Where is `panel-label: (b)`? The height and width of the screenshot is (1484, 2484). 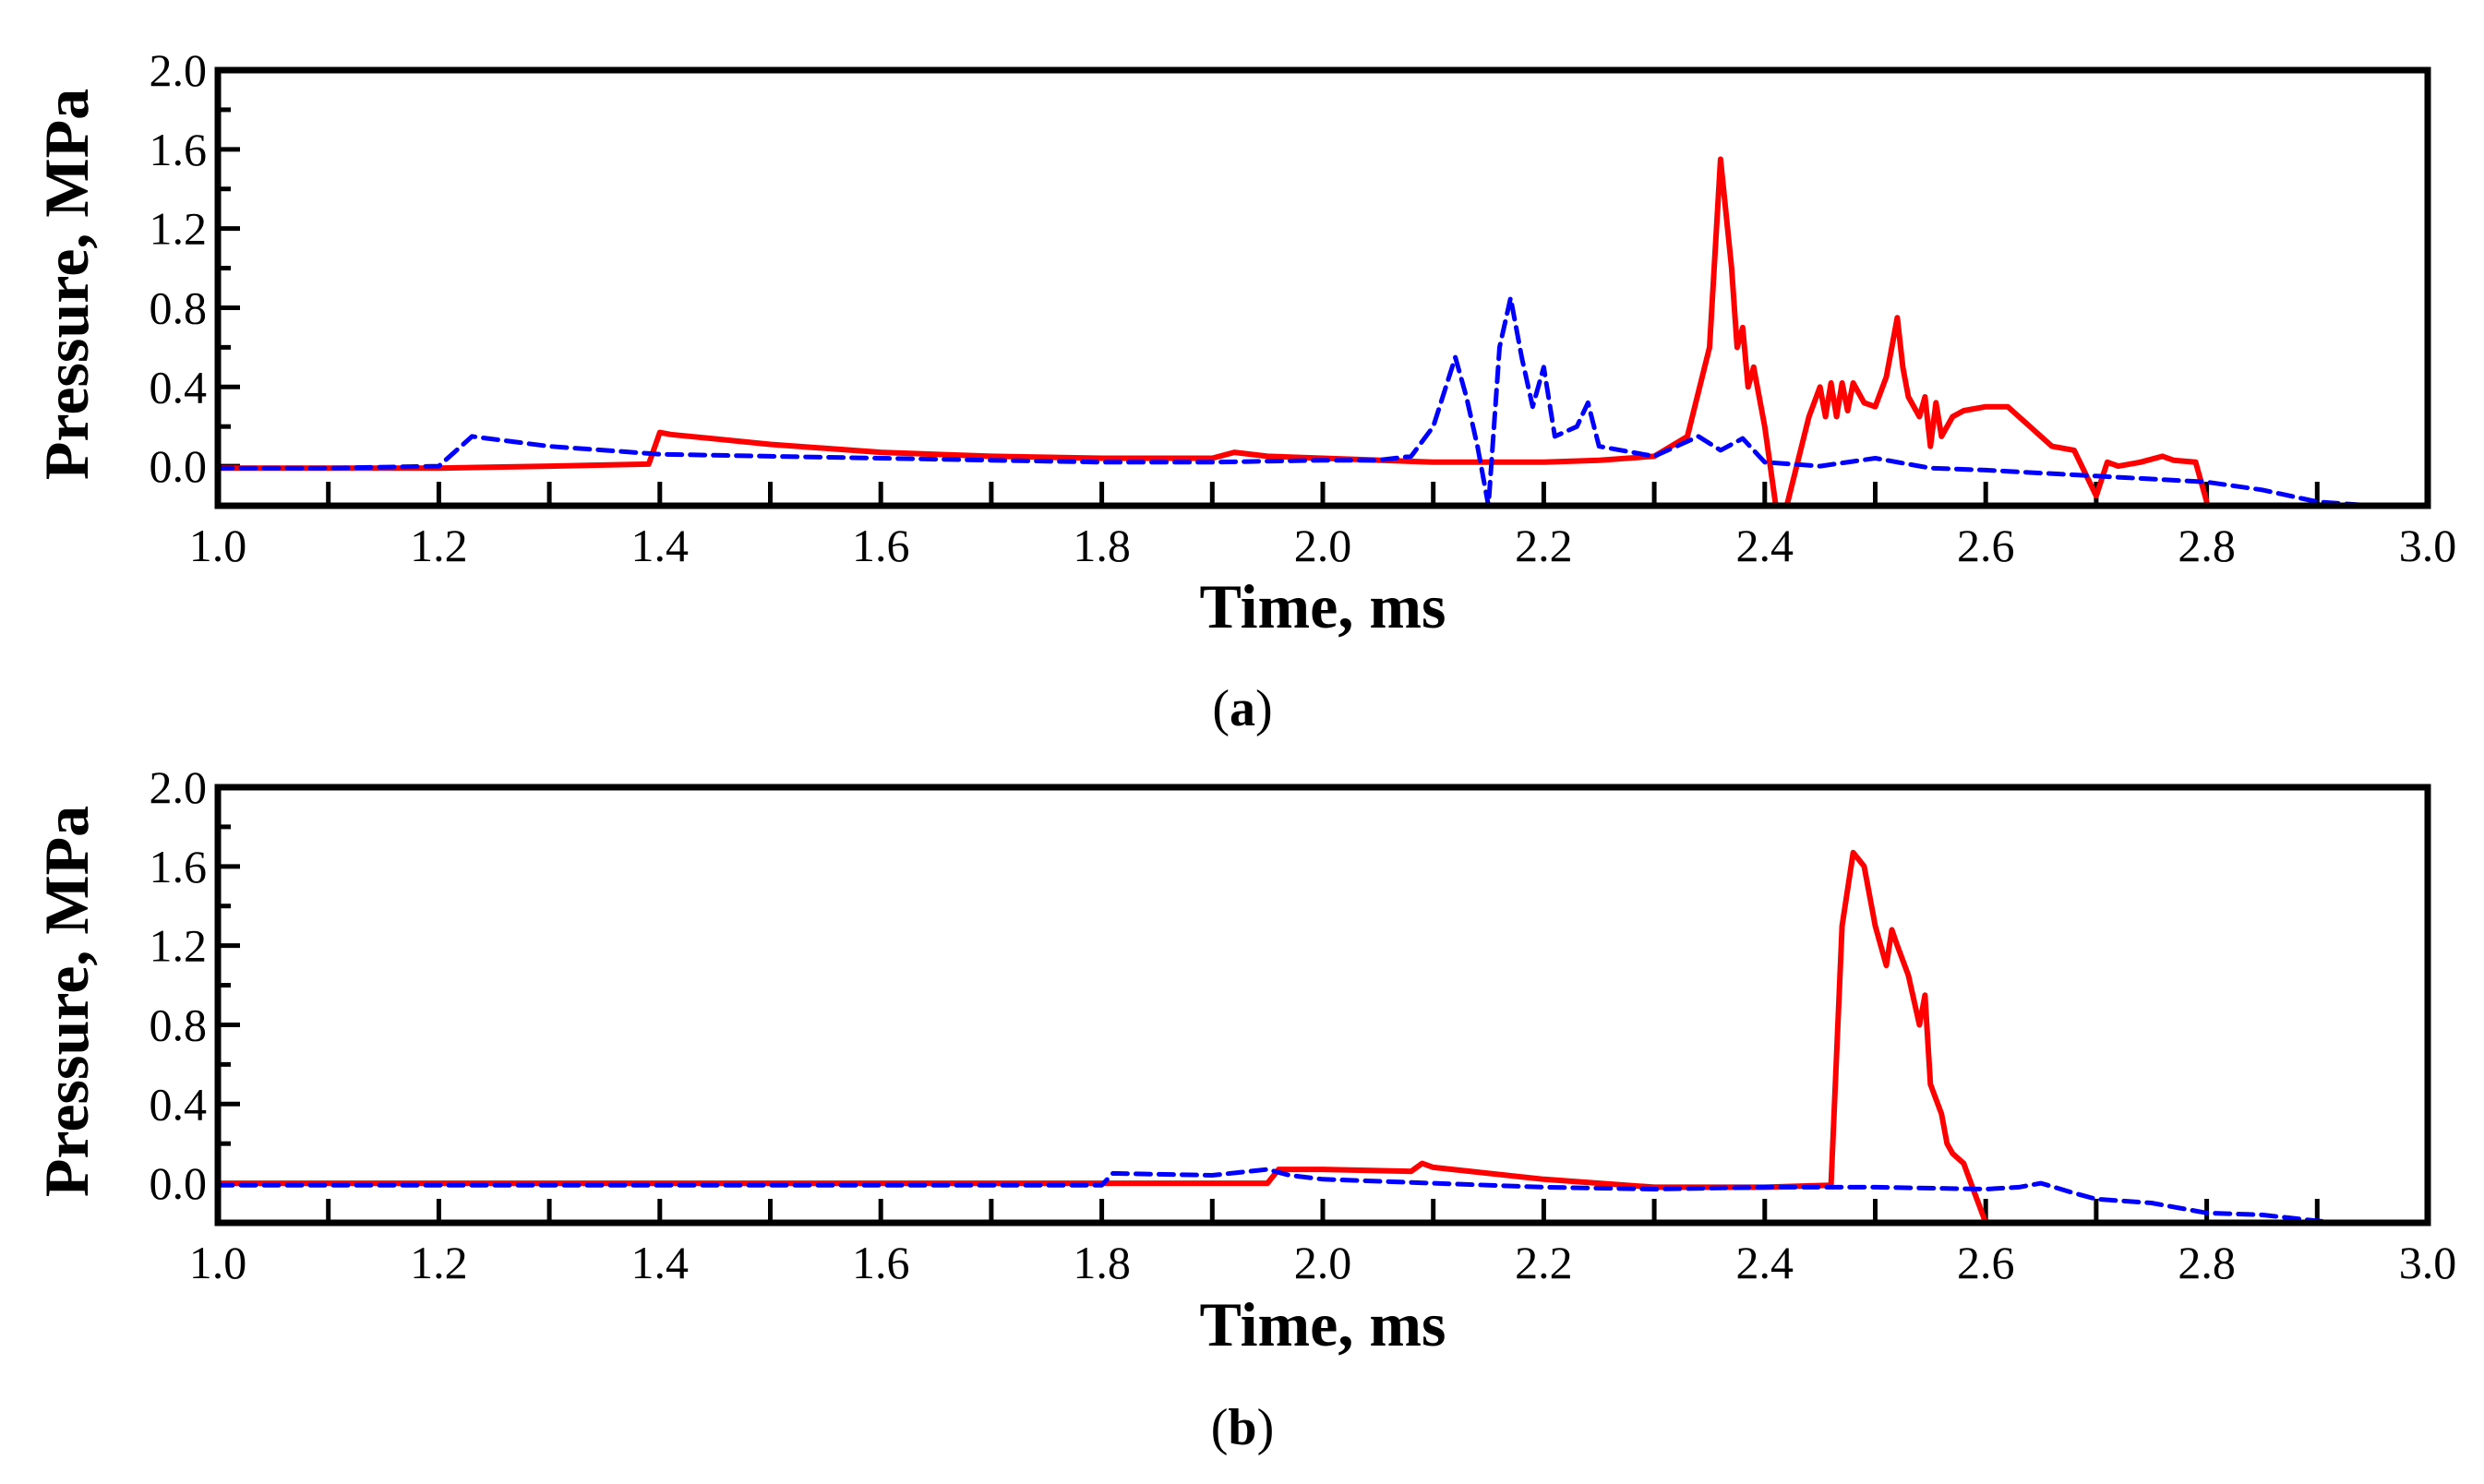
panel-label: (b) is located at coordinates (1242, 1427).